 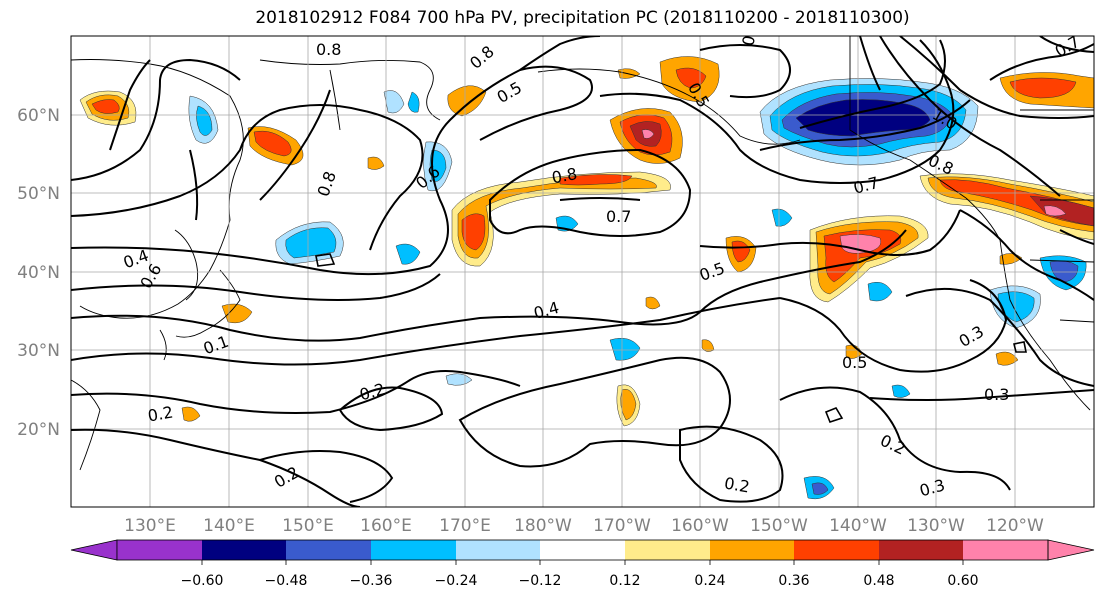 I want to click on lat-label: 40°N, so click(x=38, y=273).